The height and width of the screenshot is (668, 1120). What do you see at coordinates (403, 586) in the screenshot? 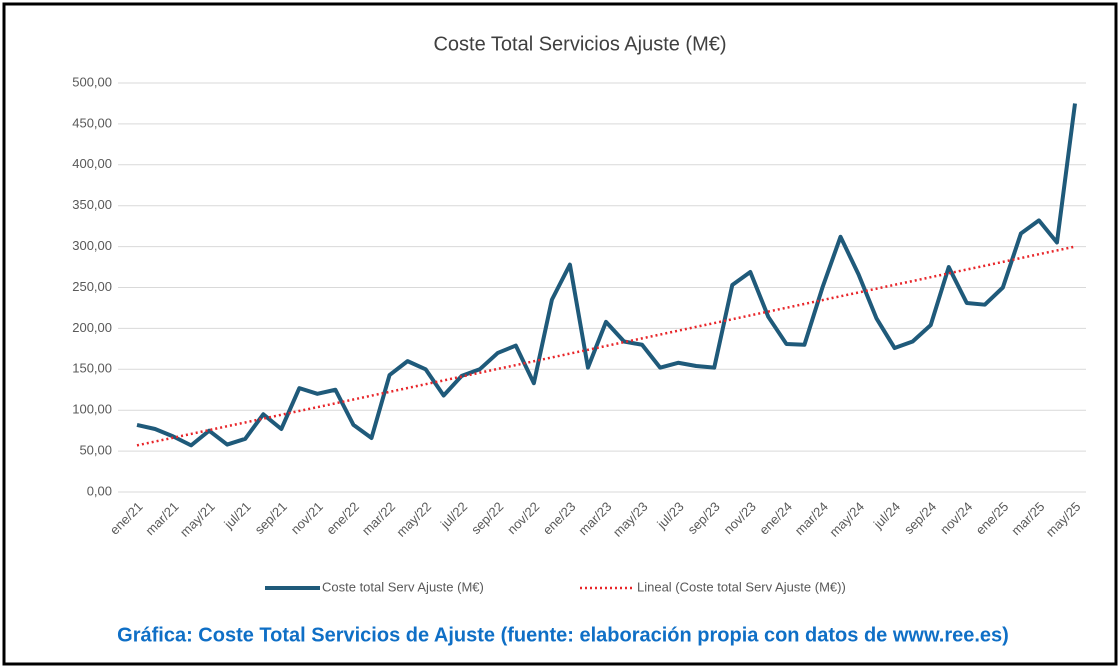
I see `legend-label: Coste total Serv Ajuste (M€)` at bounding box center [403, 586].